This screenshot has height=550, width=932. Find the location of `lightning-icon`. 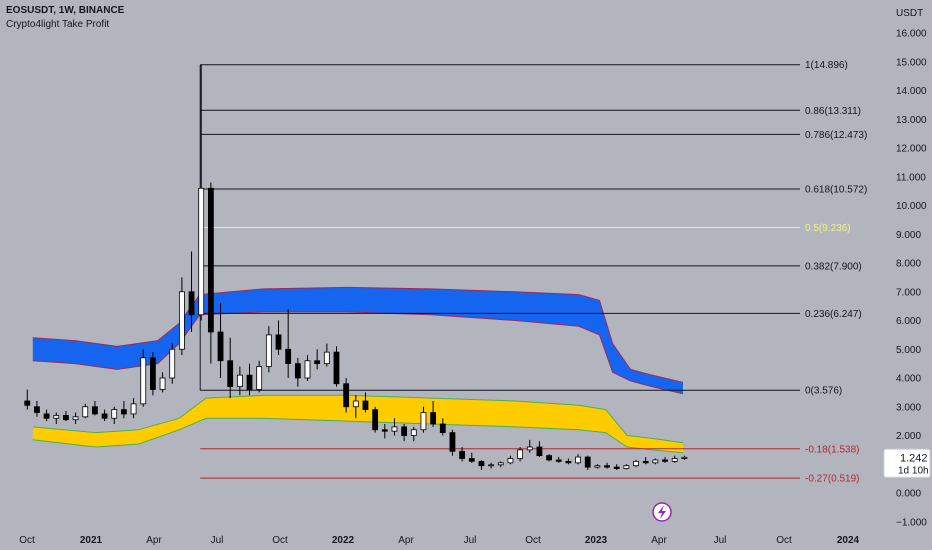

lightning-icon is located at coordinates (662, 512).